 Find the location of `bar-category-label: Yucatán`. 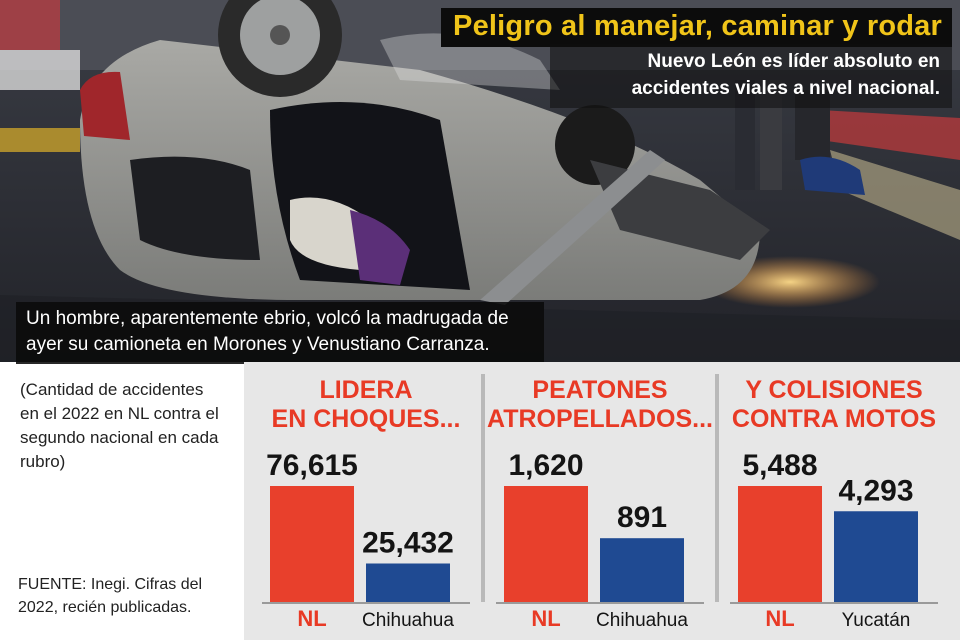

bar-category-label: Yucatán is located at coordinates (876, 620).